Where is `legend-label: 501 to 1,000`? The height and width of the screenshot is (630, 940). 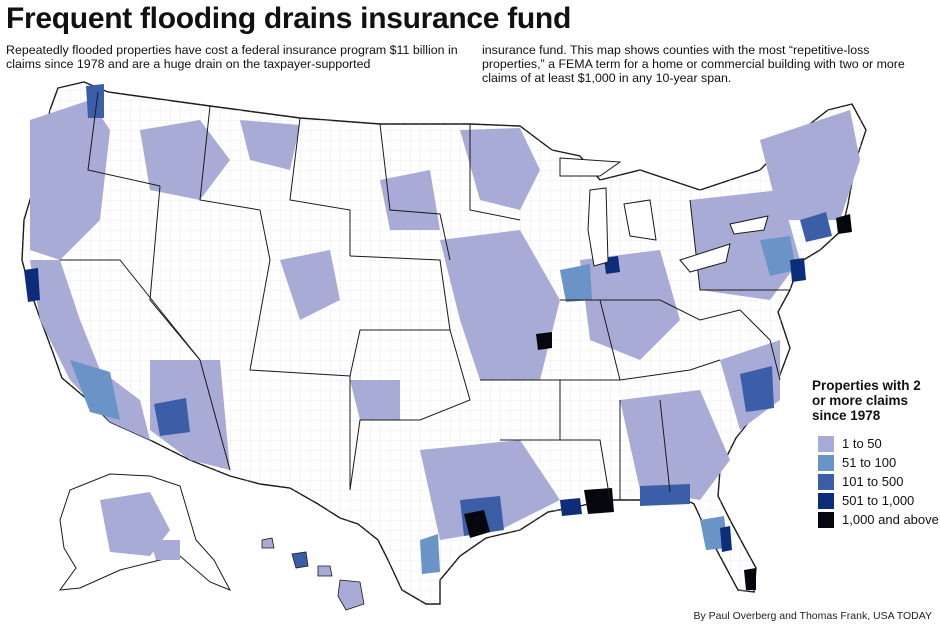
legend-label: 501 to 1,000 is located at coordinates (878, 500).